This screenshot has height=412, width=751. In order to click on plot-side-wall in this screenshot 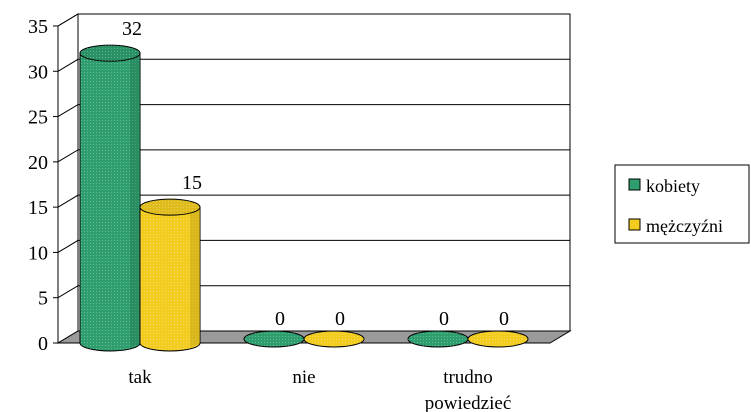, I will do `click(68, 178)`.